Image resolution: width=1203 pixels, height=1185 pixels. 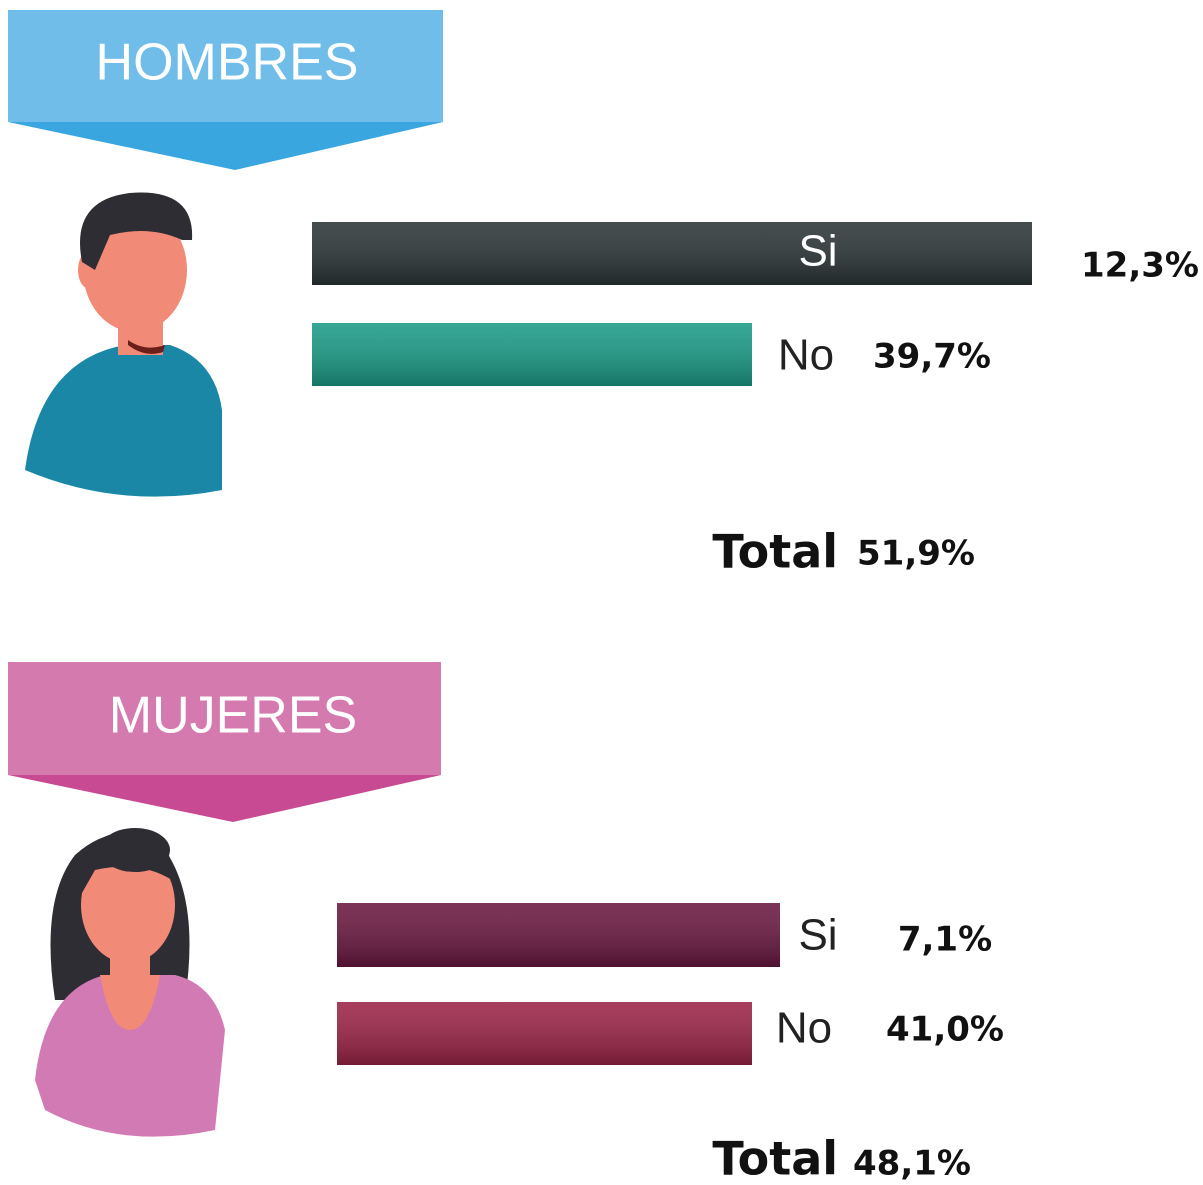 I want to click on section-title: MUJERES, so click(x=233, y=716).